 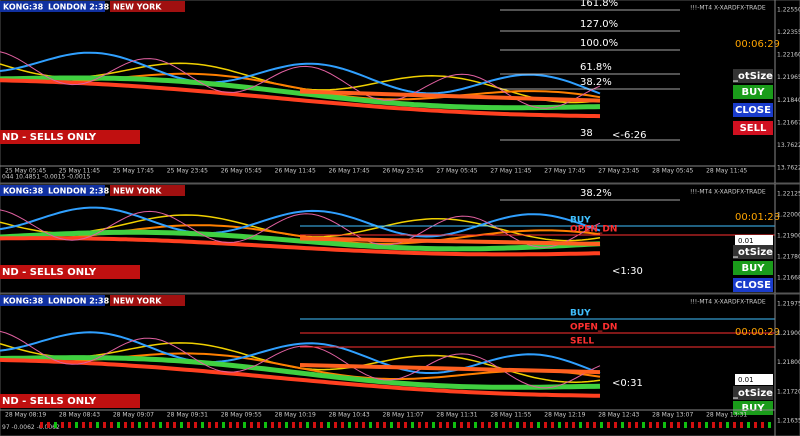 What do you see at coordinates (456, 415) in the screenshot?
I see `time-label: 28 May 11:31` at bounding box center [456, 415].